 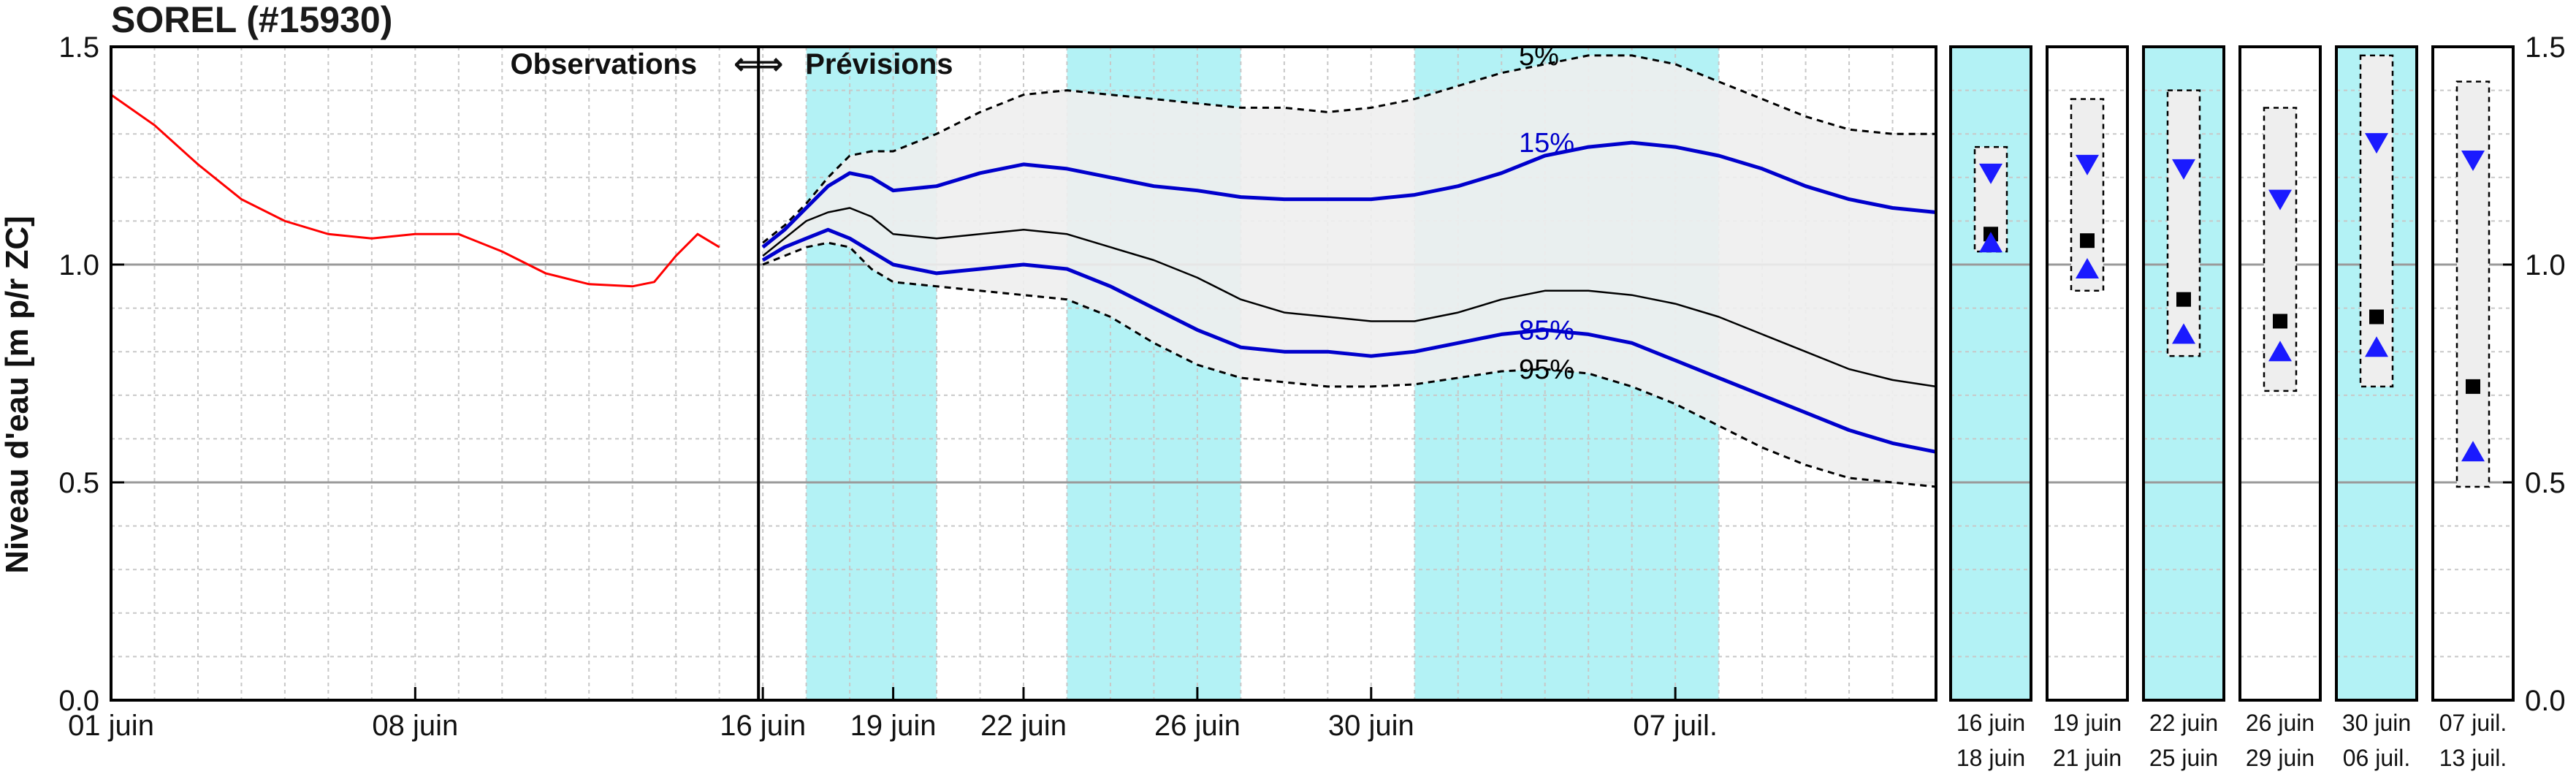 What do you see at coordinates (2087, 758) in the screenshot?
I see `panel-label-bottom: 21 juin` at bounding box center [2087, 758].